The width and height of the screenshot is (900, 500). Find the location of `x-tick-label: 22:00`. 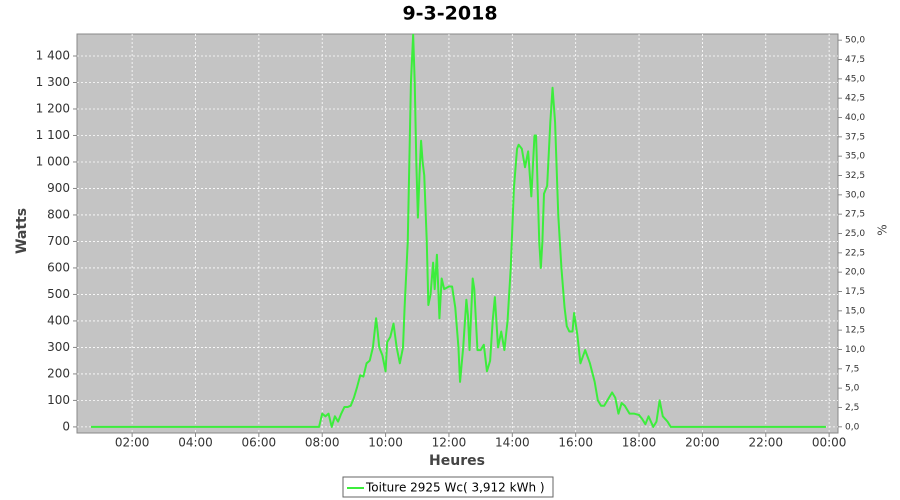

x-tick-label: 22:00 is located at coordinates (765, 443).